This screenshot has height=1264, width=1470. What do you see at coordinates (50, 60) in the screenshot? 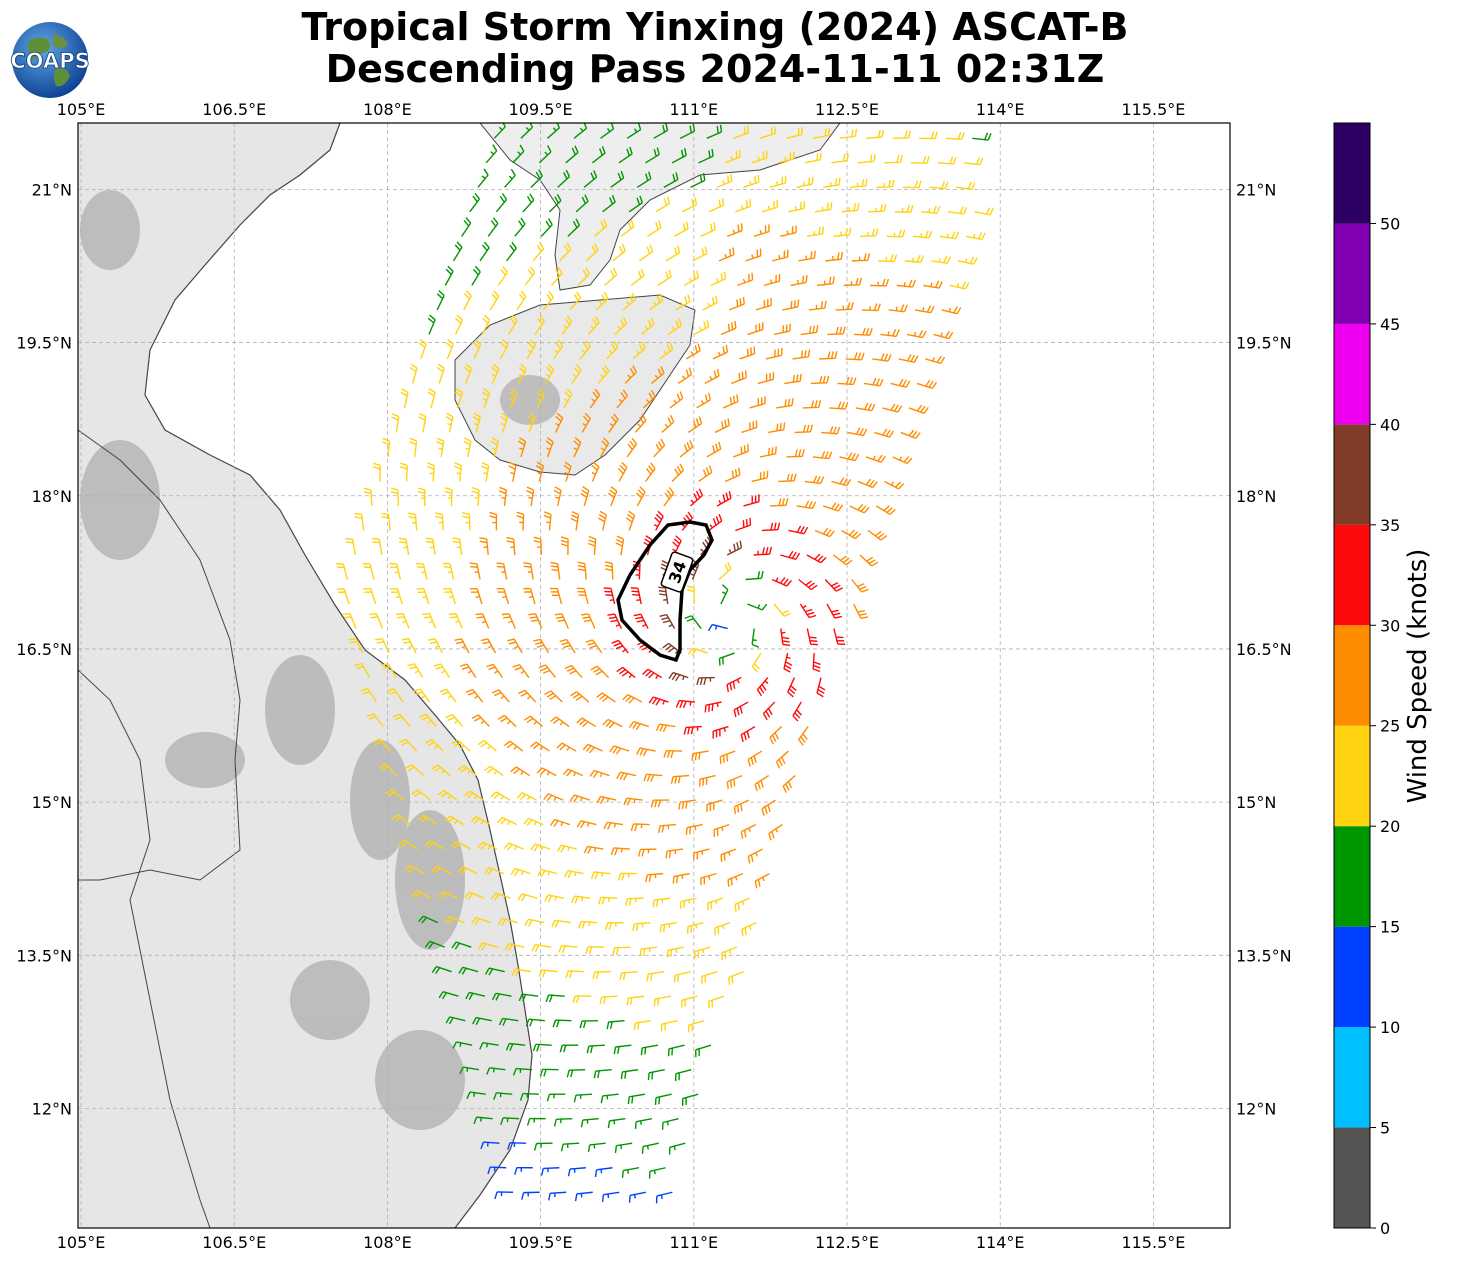
I see `coaps-logo: COAPS` at bounding box center [50, 60].